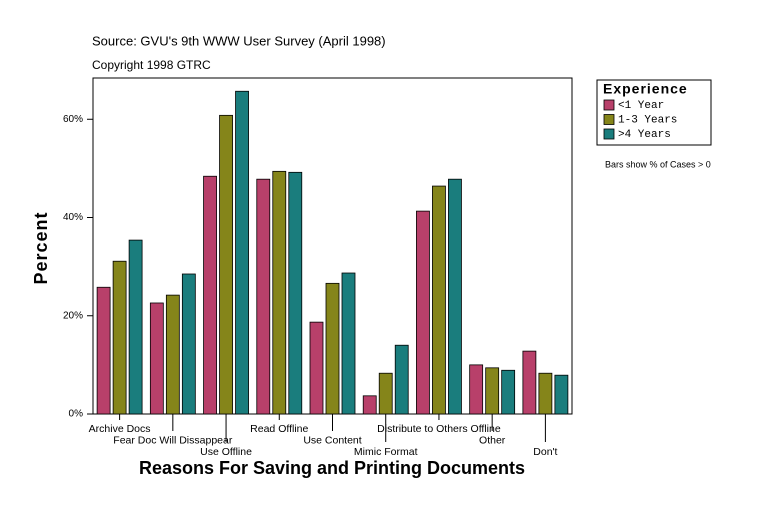 This screenshot has height=518, width=760. What do you see at coordinates (647, 120) in the screenshot?
I see `legend-label: 1-3 Years` at bounding box center [647, 120].